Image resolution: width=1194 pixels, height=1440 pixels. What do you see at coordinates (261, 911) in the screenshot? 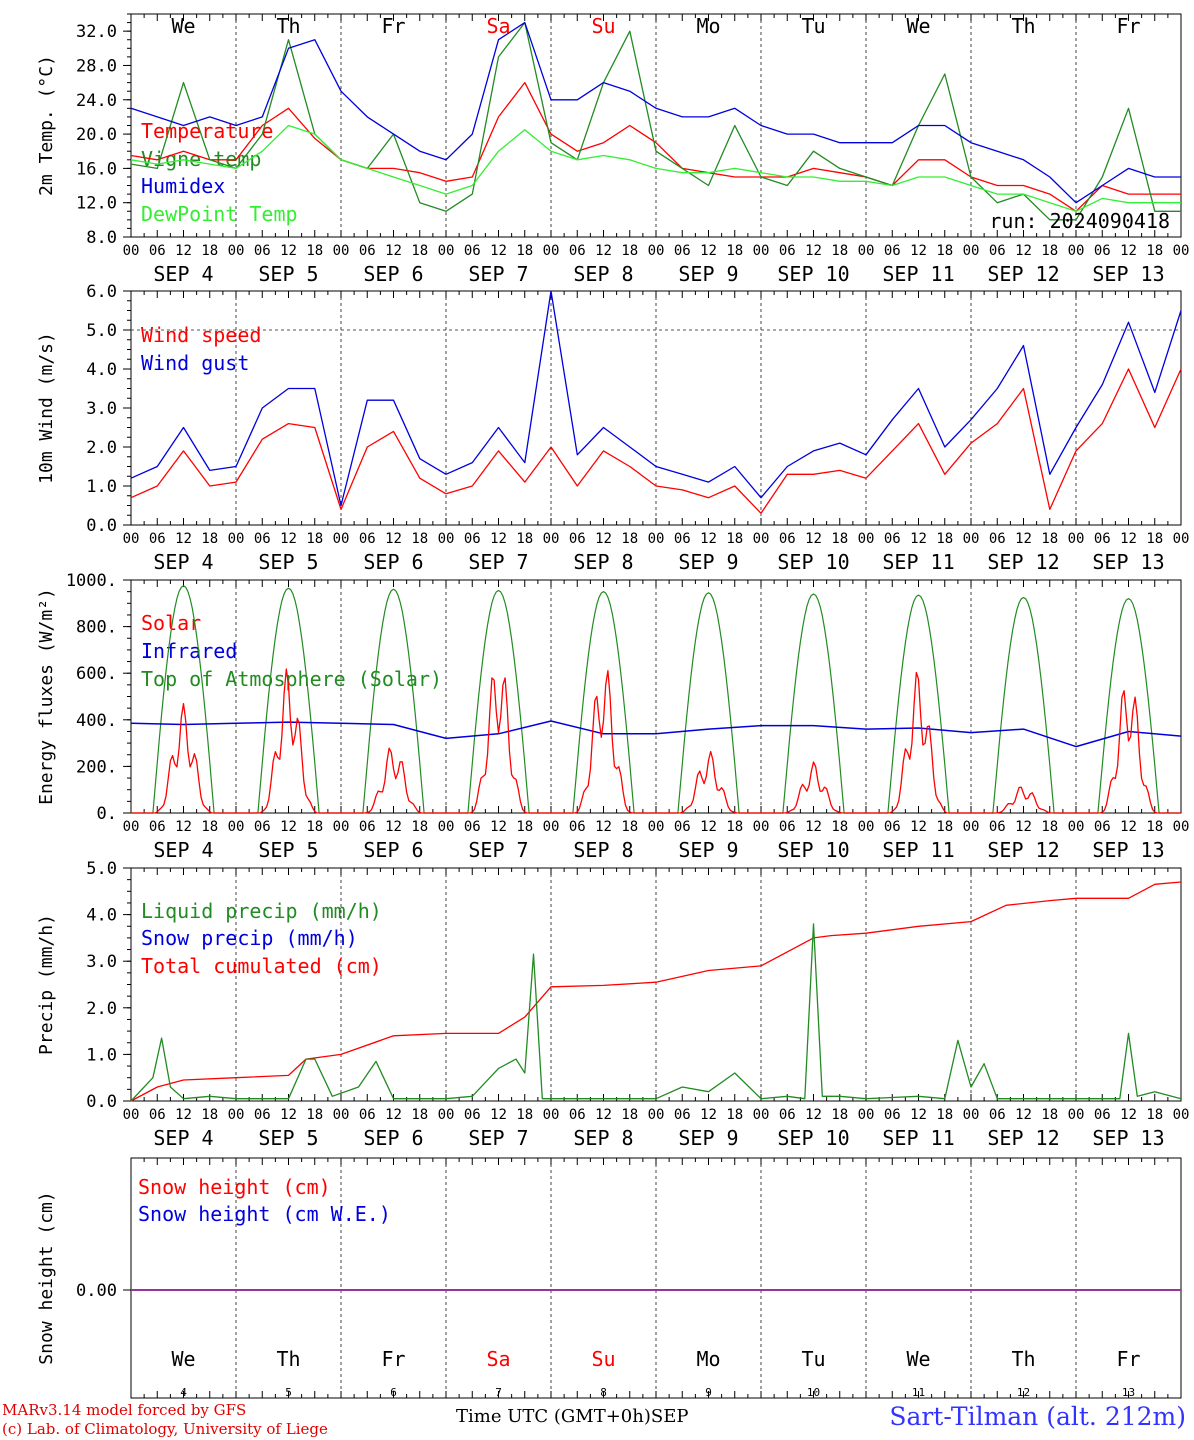
I see `legend-liquid-precip-mm-h-: Liquid precip (mm/h)` at bounding box center [261, 911].